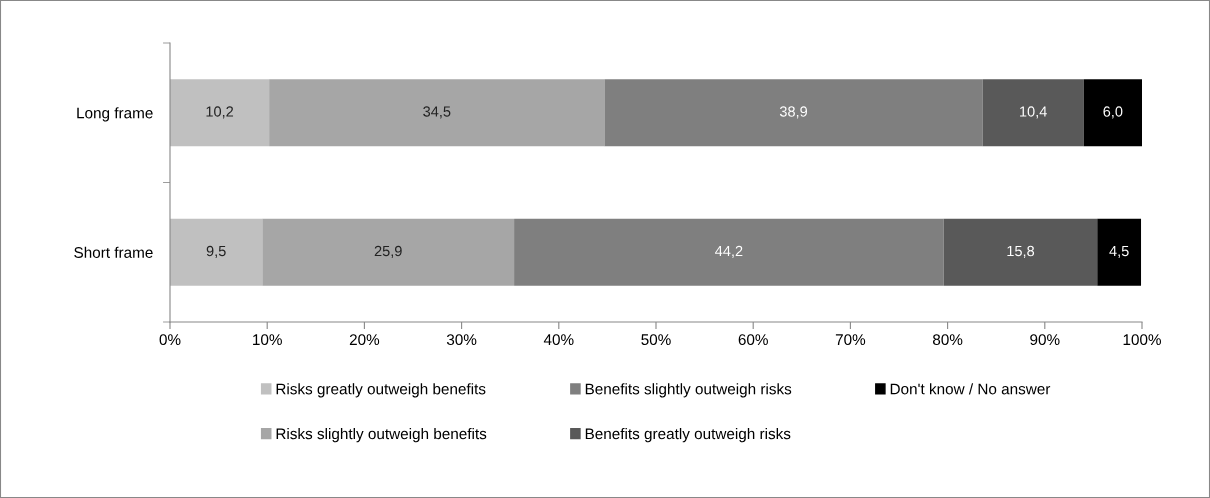  I want to click on data-label: 10,2, so click(220, 112).